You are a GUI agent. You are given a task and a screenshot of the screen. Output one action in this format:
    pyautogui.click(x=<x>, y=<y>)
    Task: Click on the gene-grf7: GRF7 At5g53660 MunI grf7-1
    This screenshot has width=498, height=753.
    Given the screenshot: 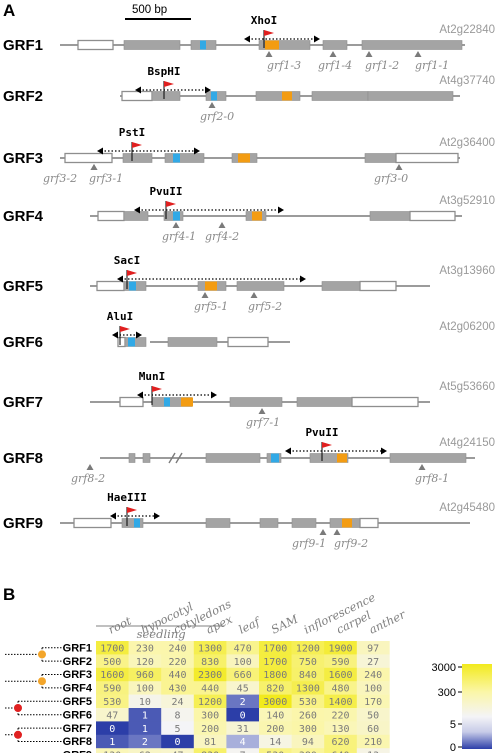 What is the action you would take?
    pyautogui.click(x=249, y=399)
    